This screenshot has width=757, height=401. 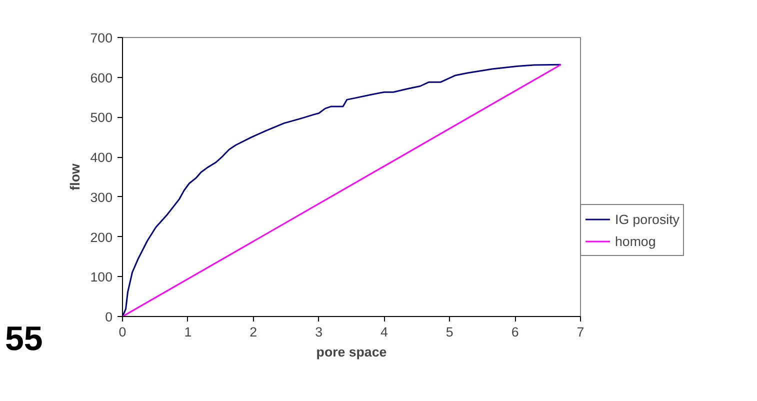 What do you see at coordinates (101, 277) in the screenshot?
I see `y-tick-label: 100` at bounding box center [101, 277].